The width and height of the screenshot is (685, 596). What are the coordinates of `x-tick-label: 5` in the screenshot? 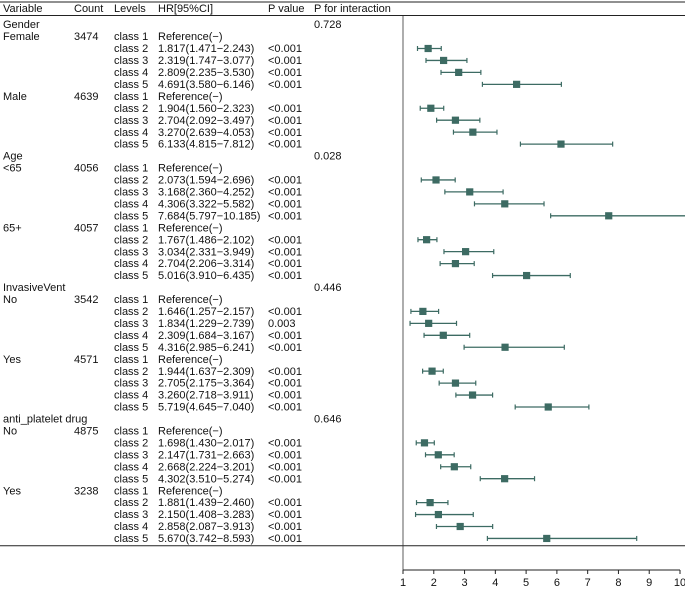 It's located at (526, 583).